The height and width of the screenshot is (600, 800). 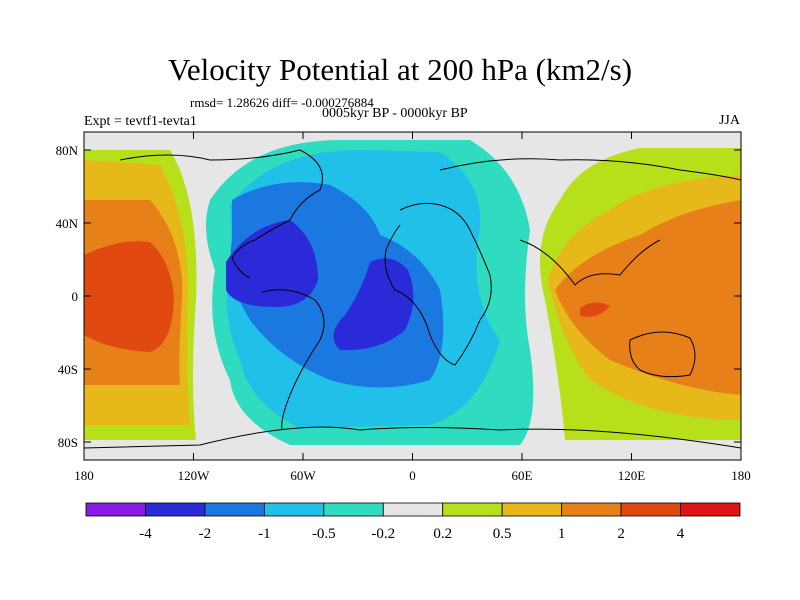 What do you see at coordinates (221, 214) in the screenshot?
I see `coast-north-america` at bounding box center [221, 214].